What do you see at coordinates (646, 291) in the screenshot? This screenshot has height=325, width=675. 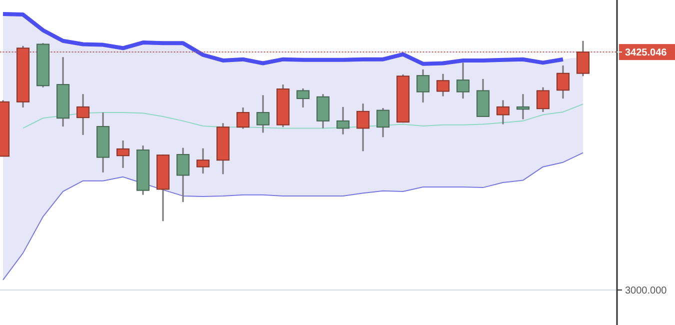 I see `y-tick-label: 3000.000` at bounding box center [646, 291].